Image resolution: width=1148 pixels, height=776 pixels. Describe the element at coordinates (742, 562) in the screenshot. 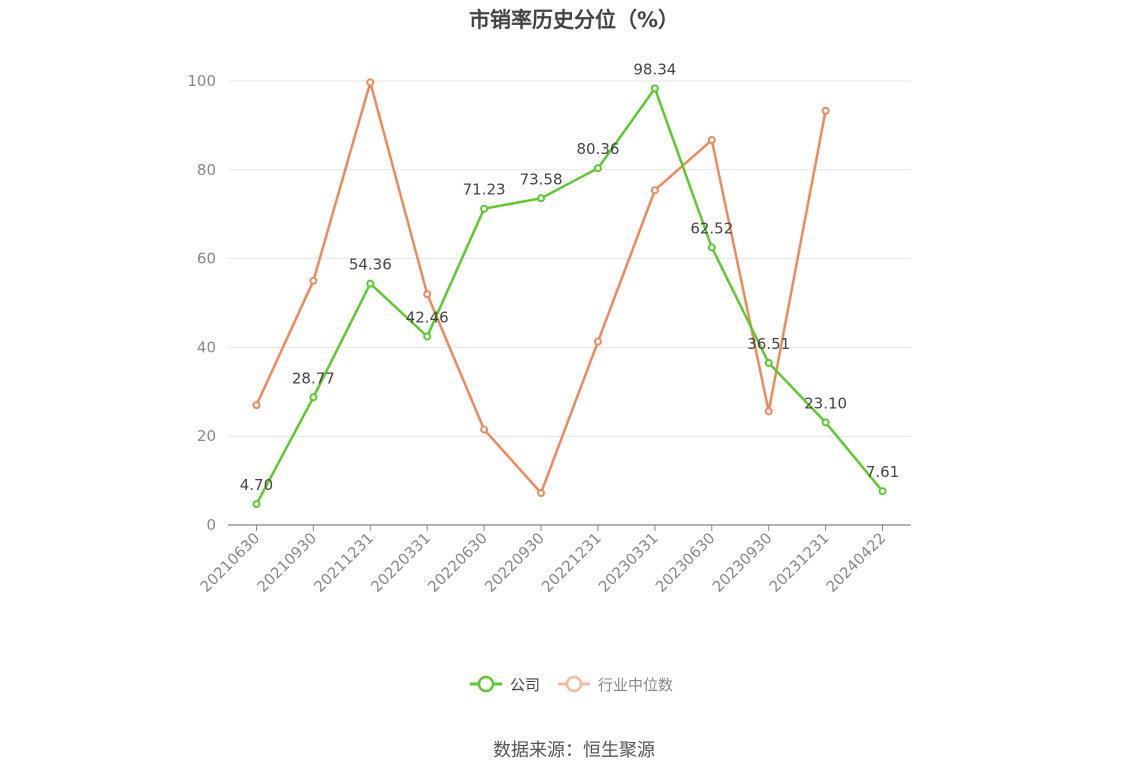

I see `x-tick-label: 20230930` at that location.